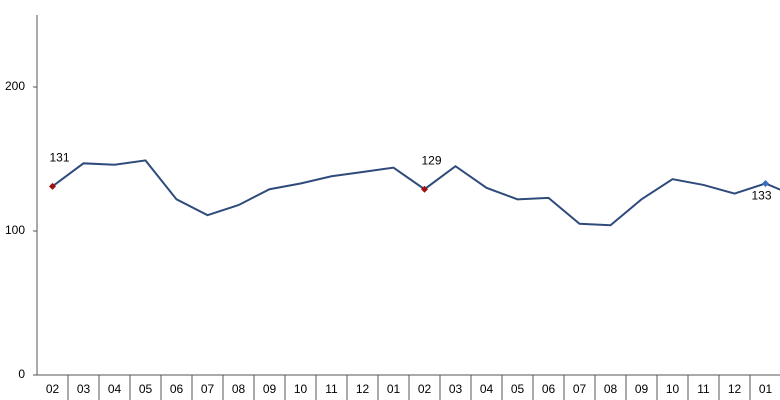  Describe the element at coordinates (59, 158) in the screenshot. I see `data-label: 131` at that location.